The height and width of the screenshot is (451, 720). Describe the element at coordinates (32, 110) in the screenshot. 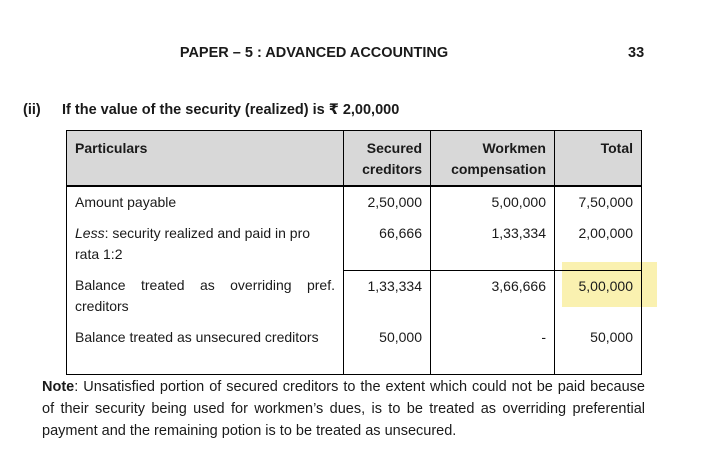

I see `section-marker: (ii)` at that location.